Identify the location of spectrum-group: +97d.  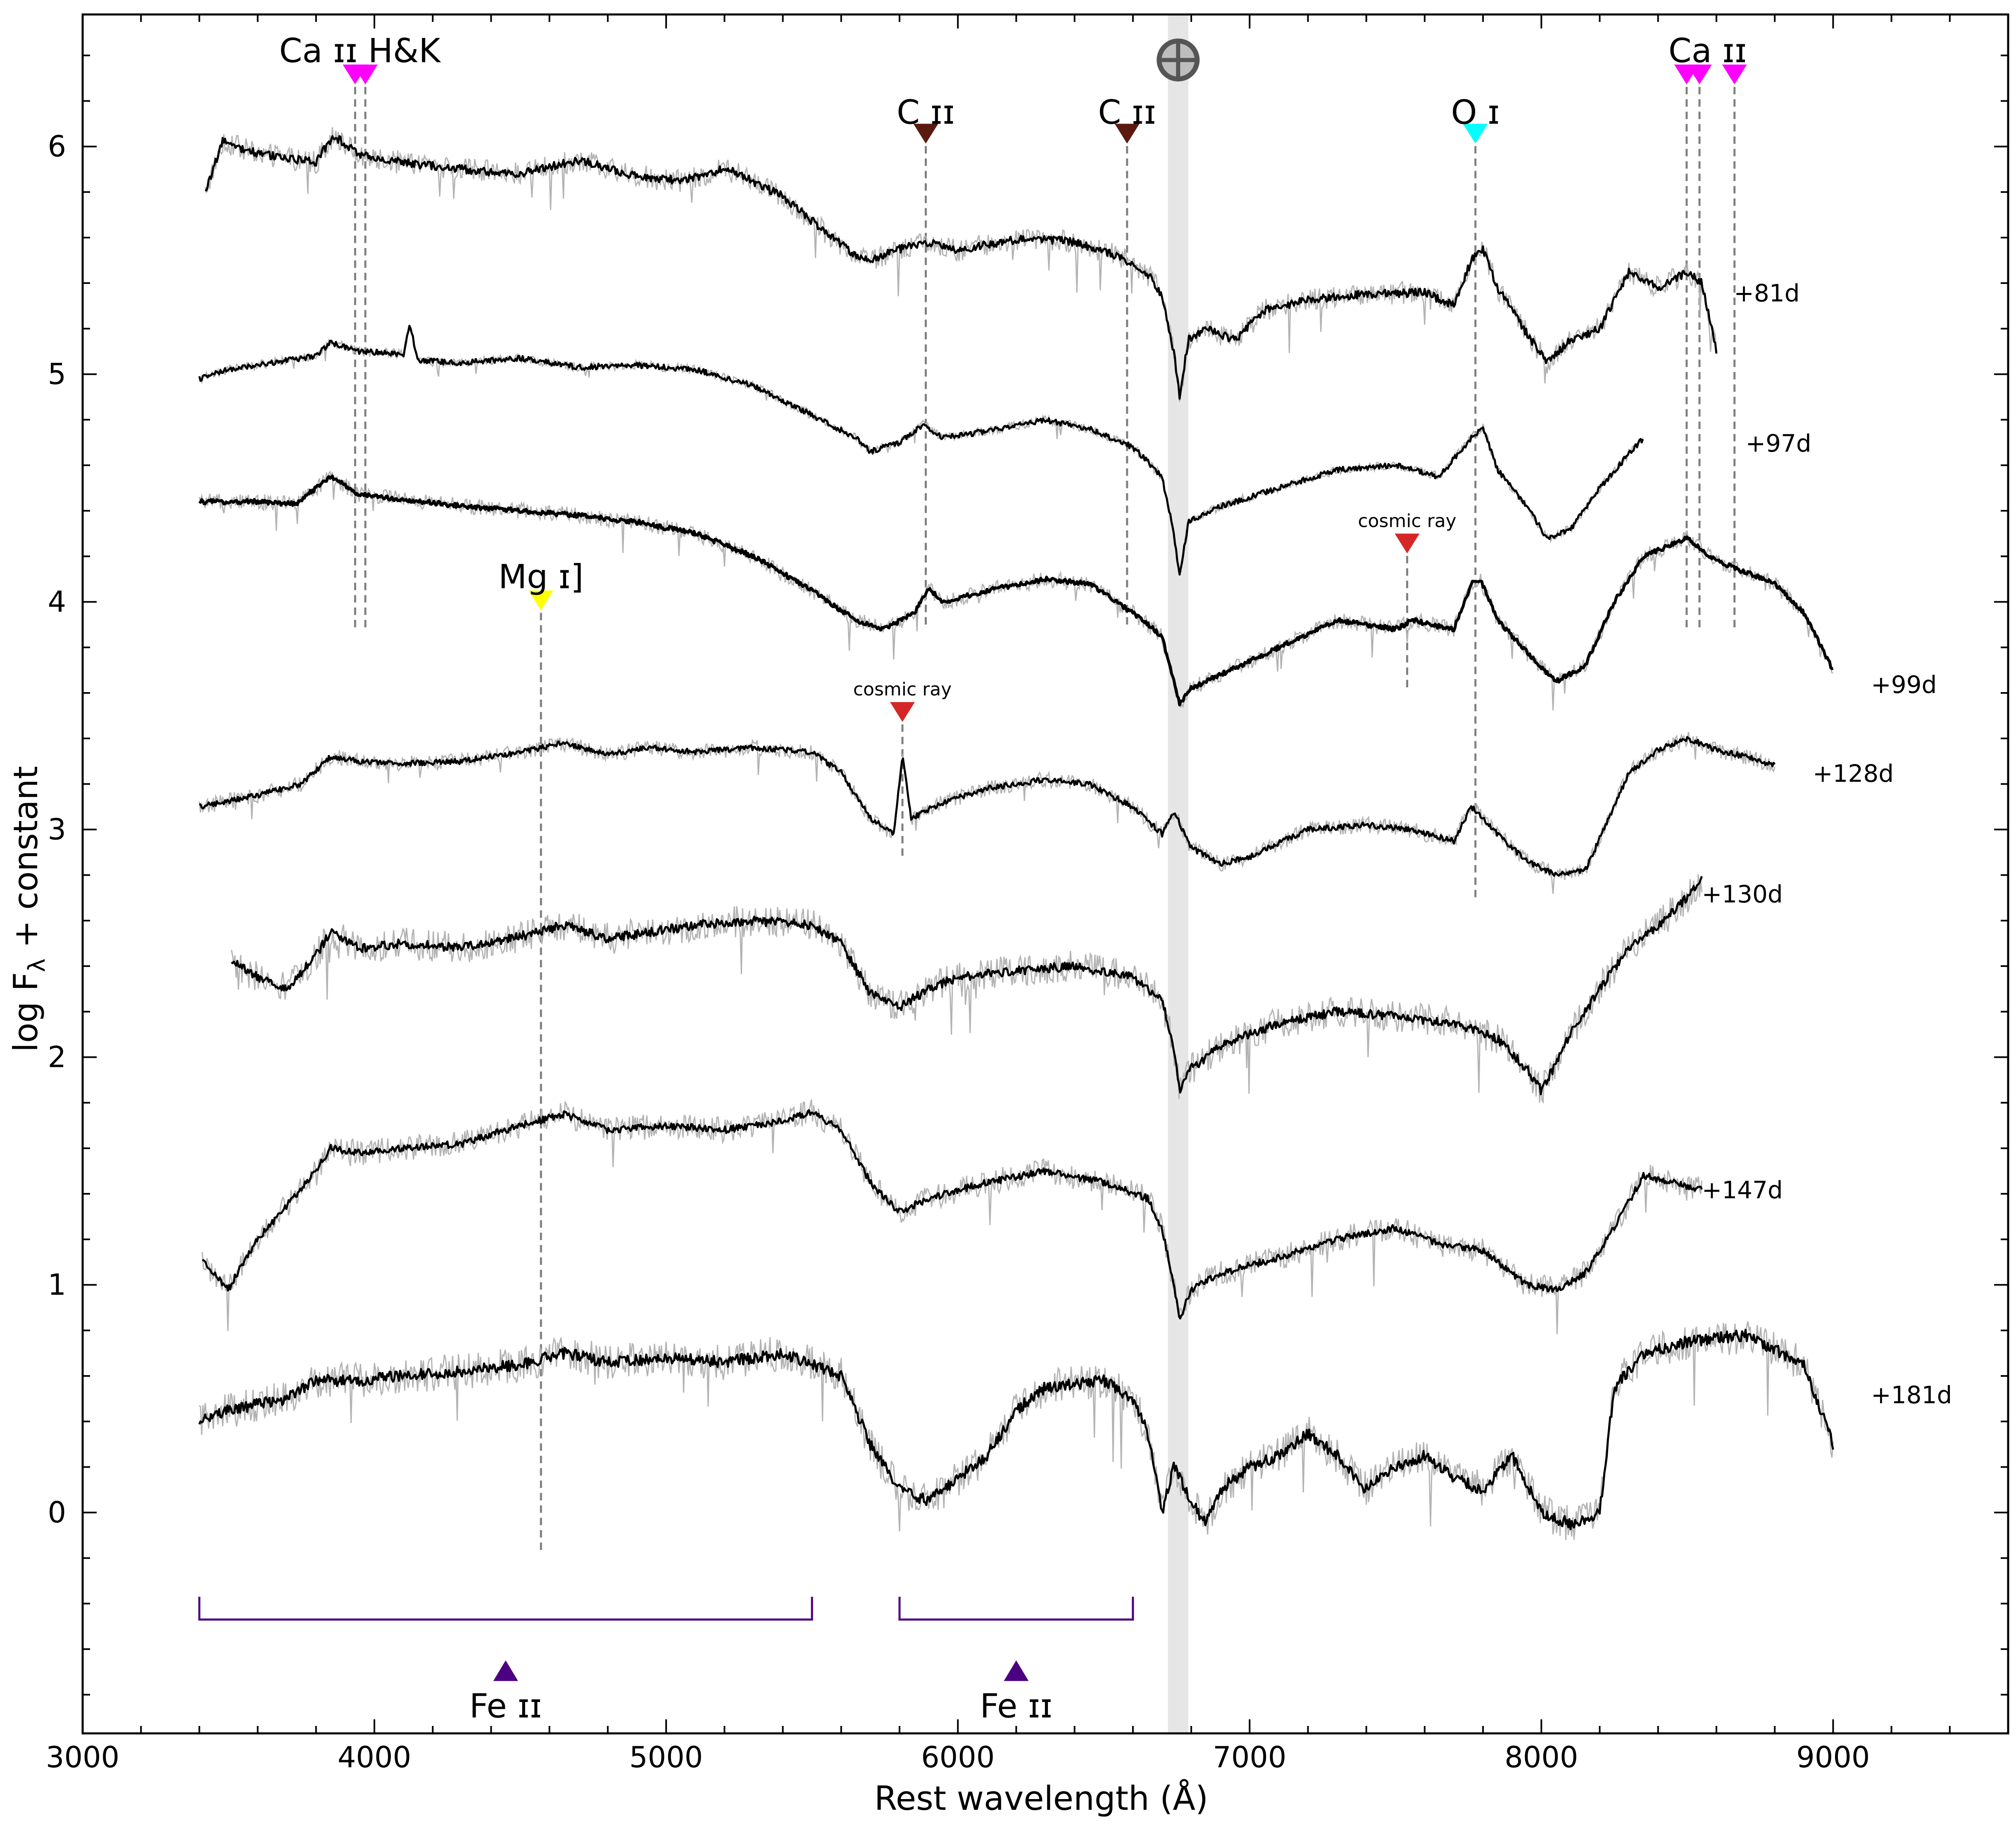
(1004, 450).